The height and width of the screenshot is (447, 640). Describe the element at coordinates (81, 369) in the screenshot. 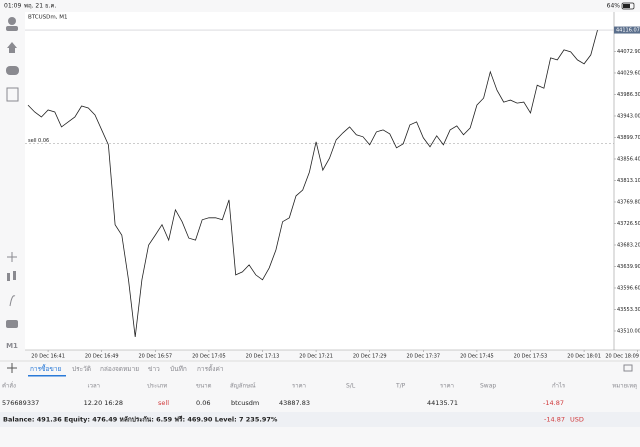

I see `tab: ประวัติ` at that location.